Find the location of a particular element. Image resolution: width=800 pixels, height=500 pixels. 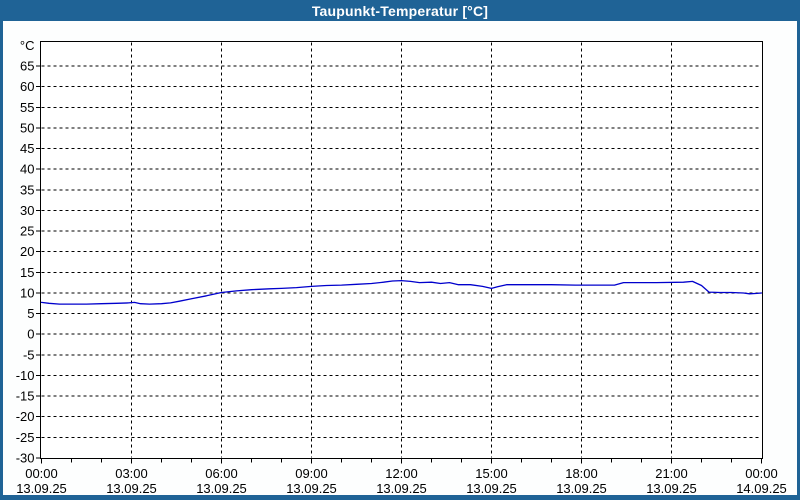

y-tick-label: 55 is located at coordinates (27, 107).